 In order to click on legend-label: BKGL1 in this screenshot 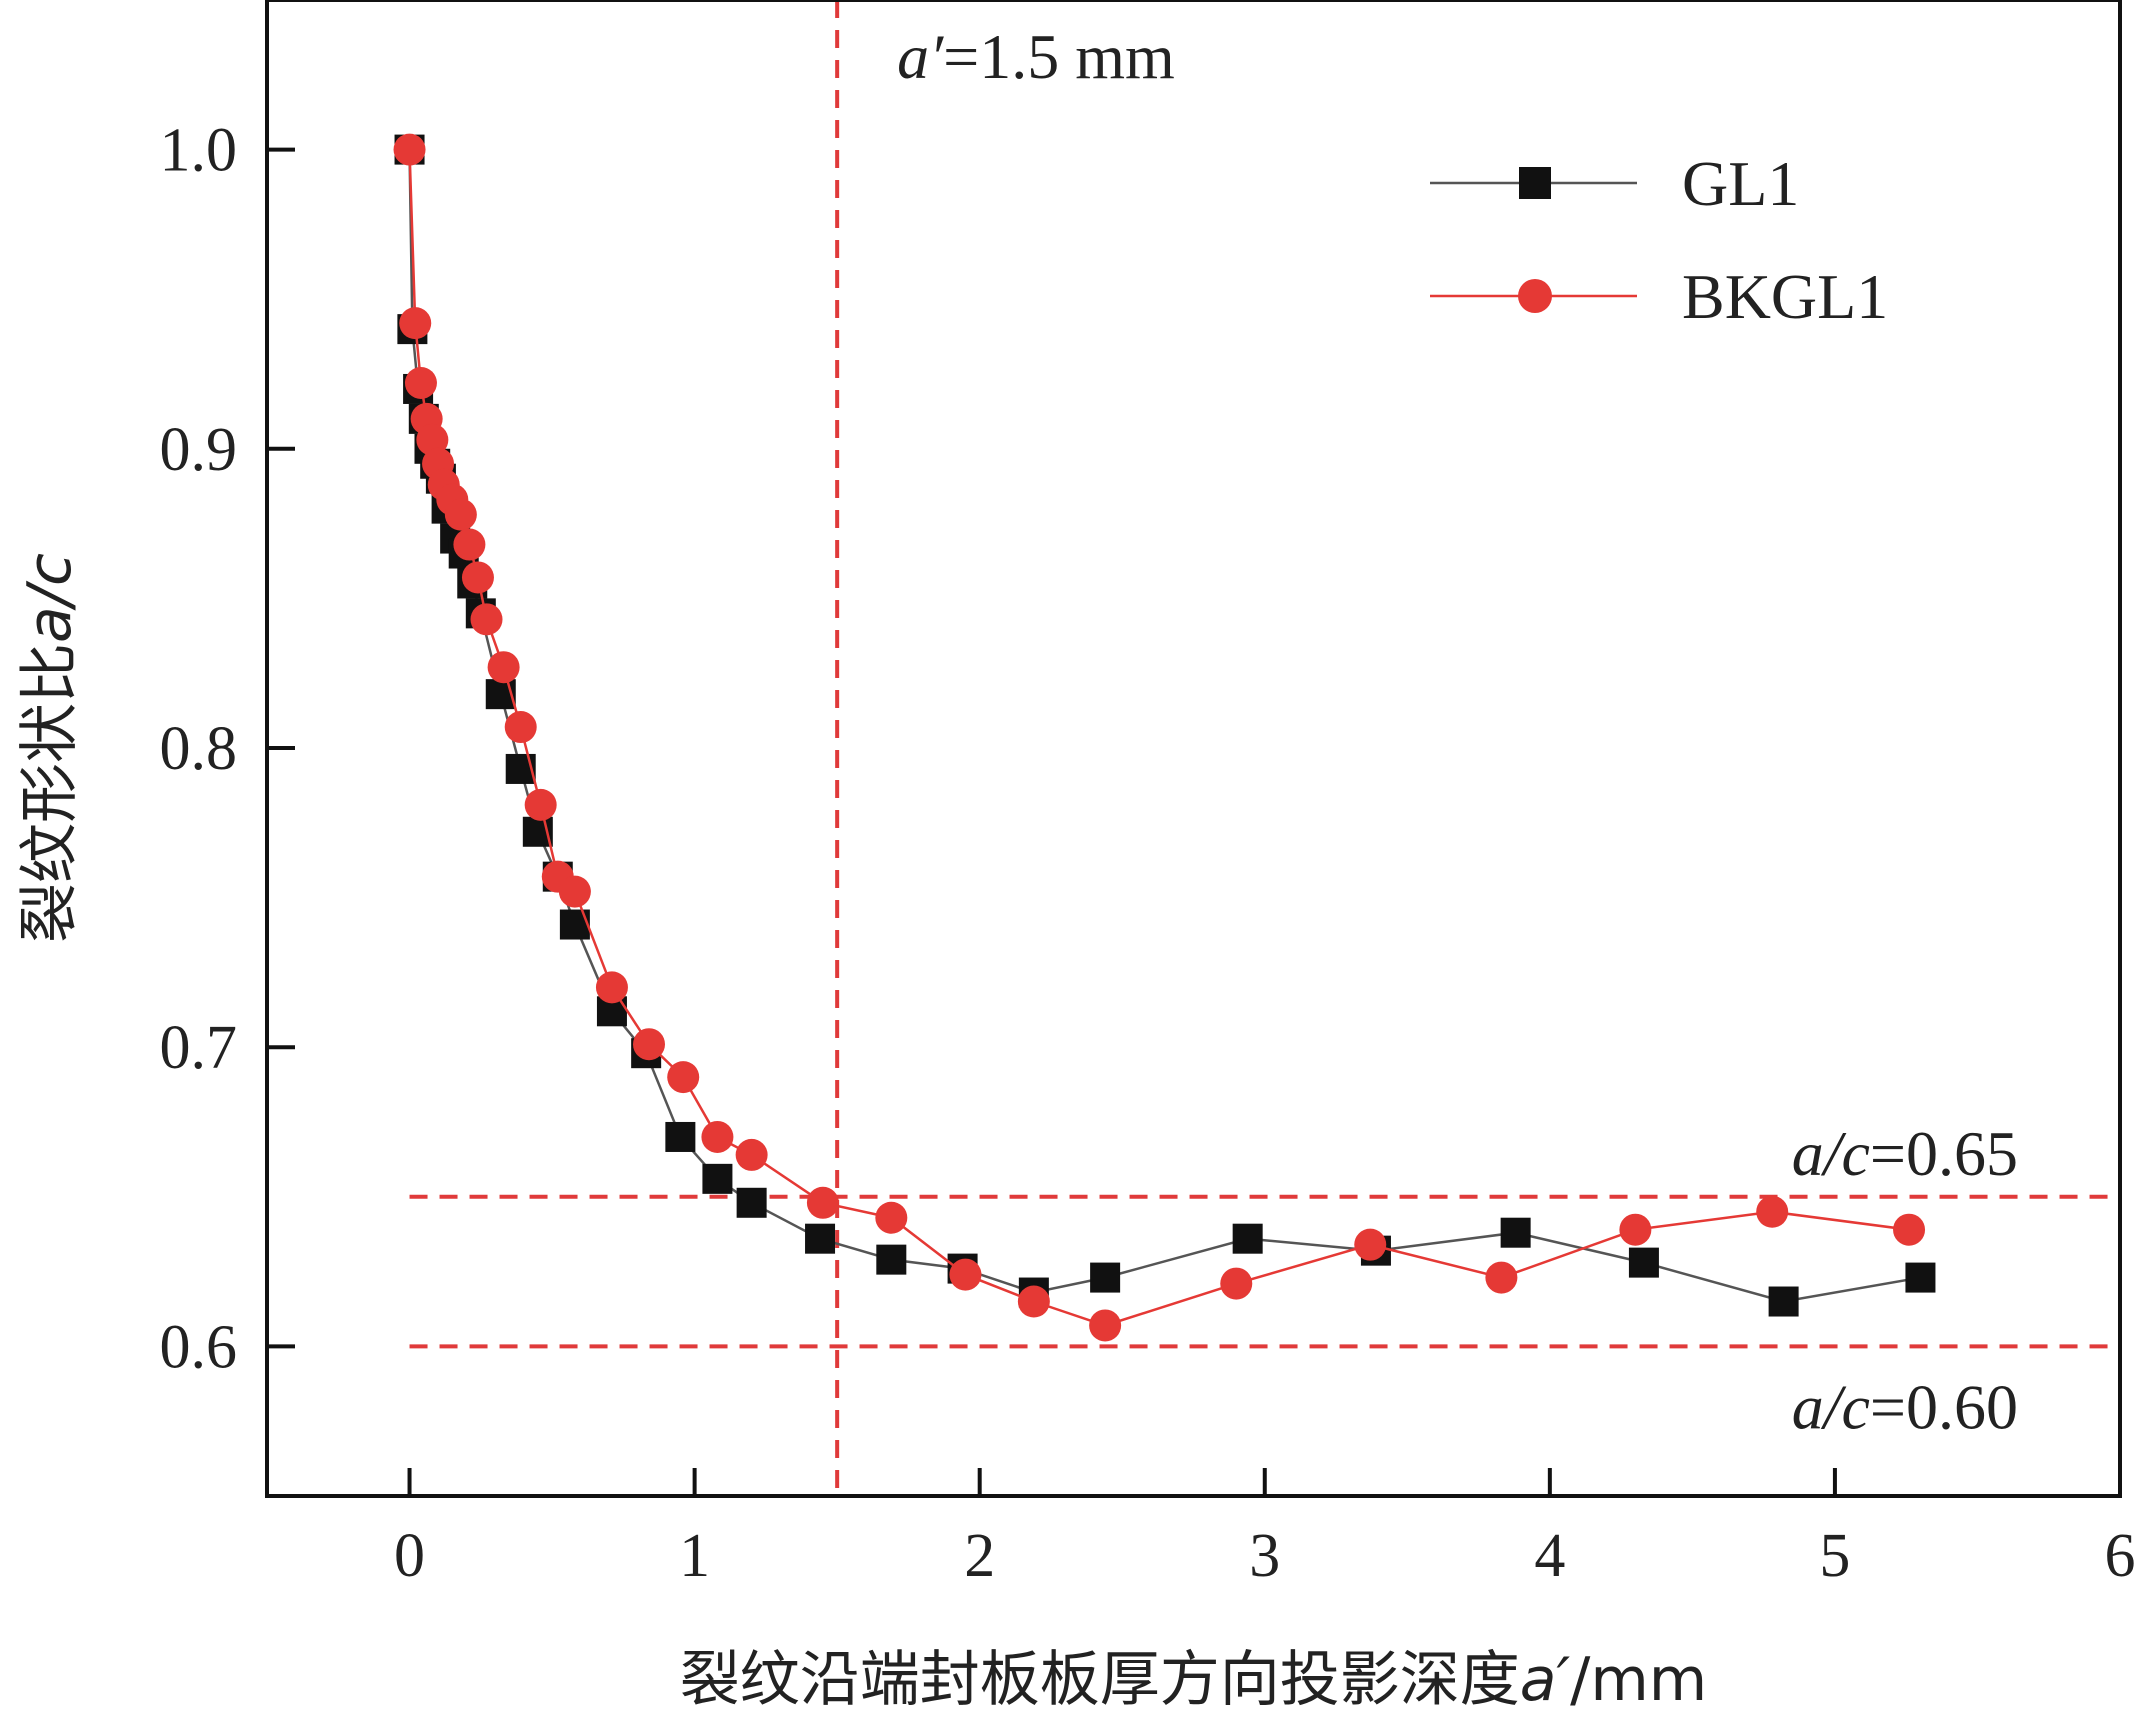, I will do `click(1785, 296)`.